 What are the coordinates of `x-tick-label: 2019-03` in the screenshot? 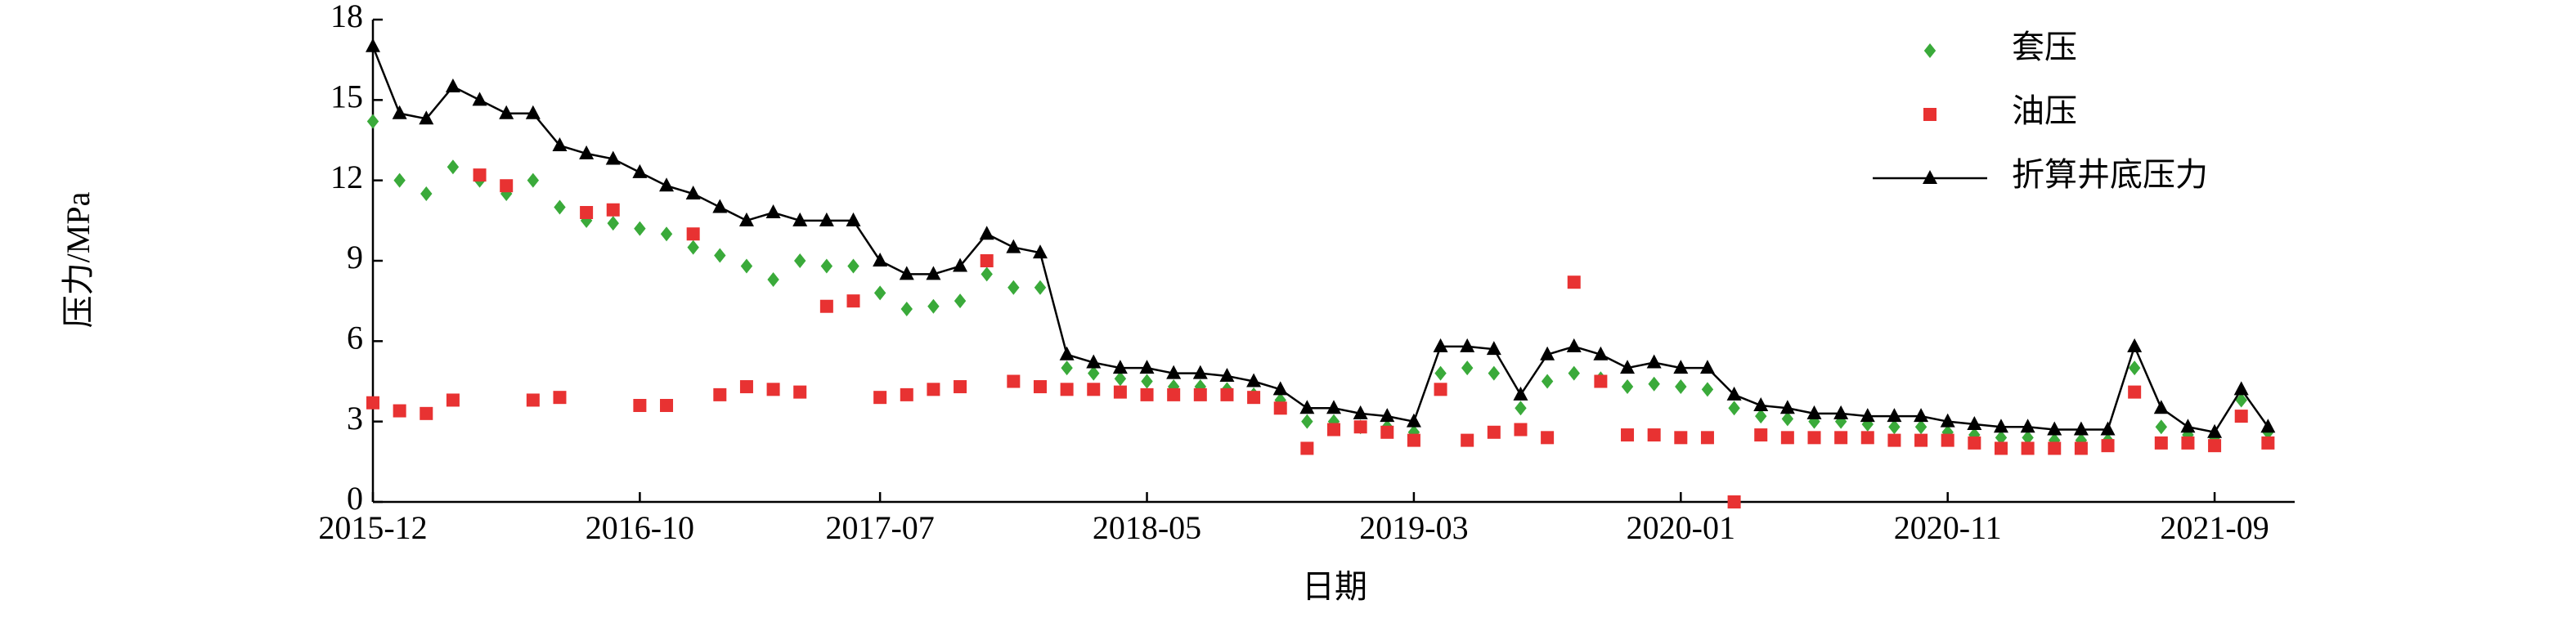 It's located at (1413, 527).